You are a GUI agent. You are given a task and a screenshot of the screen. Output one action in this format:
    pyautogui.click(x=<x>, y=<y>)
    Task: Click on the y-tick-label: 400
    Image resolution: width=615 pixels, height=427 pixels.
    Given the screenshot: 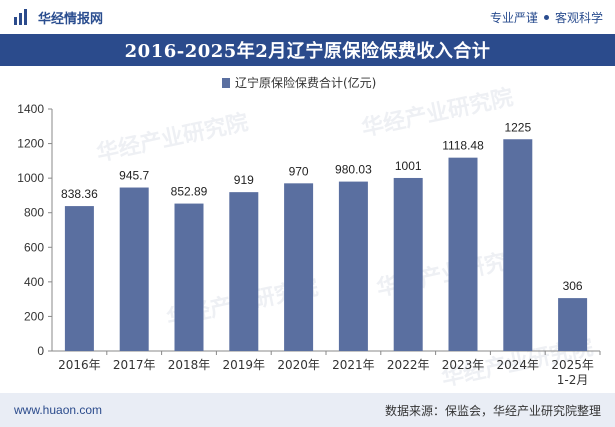 What is the action you would take?
    pyautogui.click(x=34, y=282)
    